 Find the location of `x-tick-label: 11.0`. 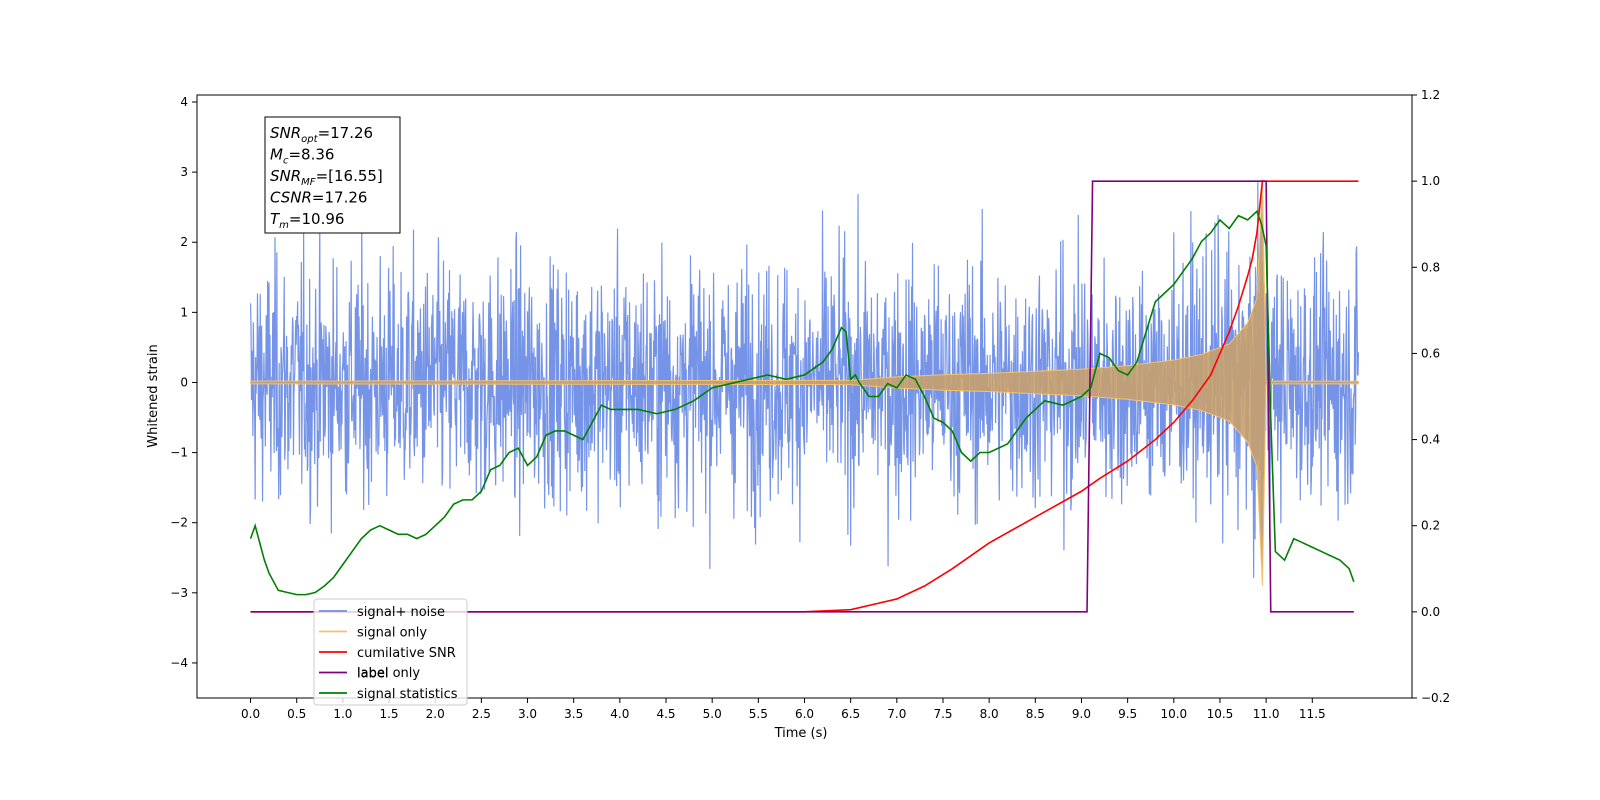

x-tick-label: 11.0 is located at coordinates (1266, 714).